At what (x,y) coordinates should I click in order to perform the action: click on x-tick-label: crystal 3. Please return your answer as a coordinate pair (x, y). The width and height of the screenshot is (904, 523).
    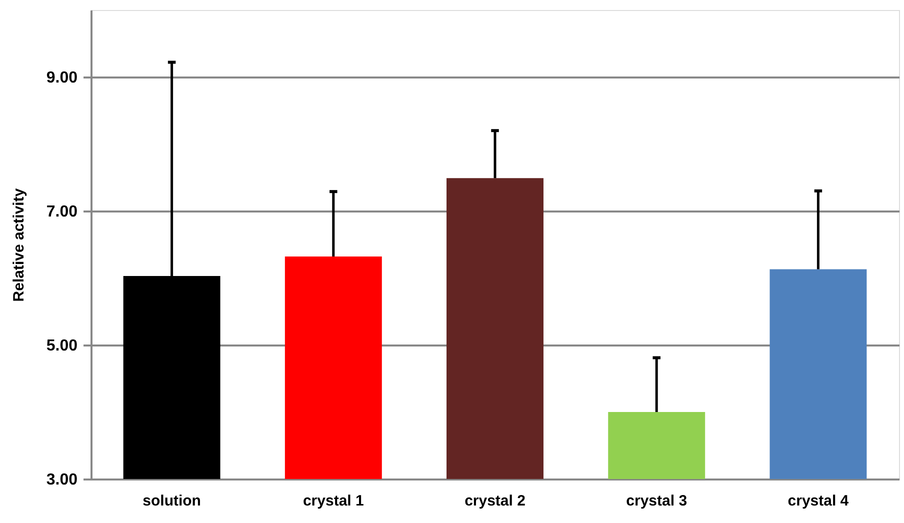
    Looking at the image, I should click on (657, 501).